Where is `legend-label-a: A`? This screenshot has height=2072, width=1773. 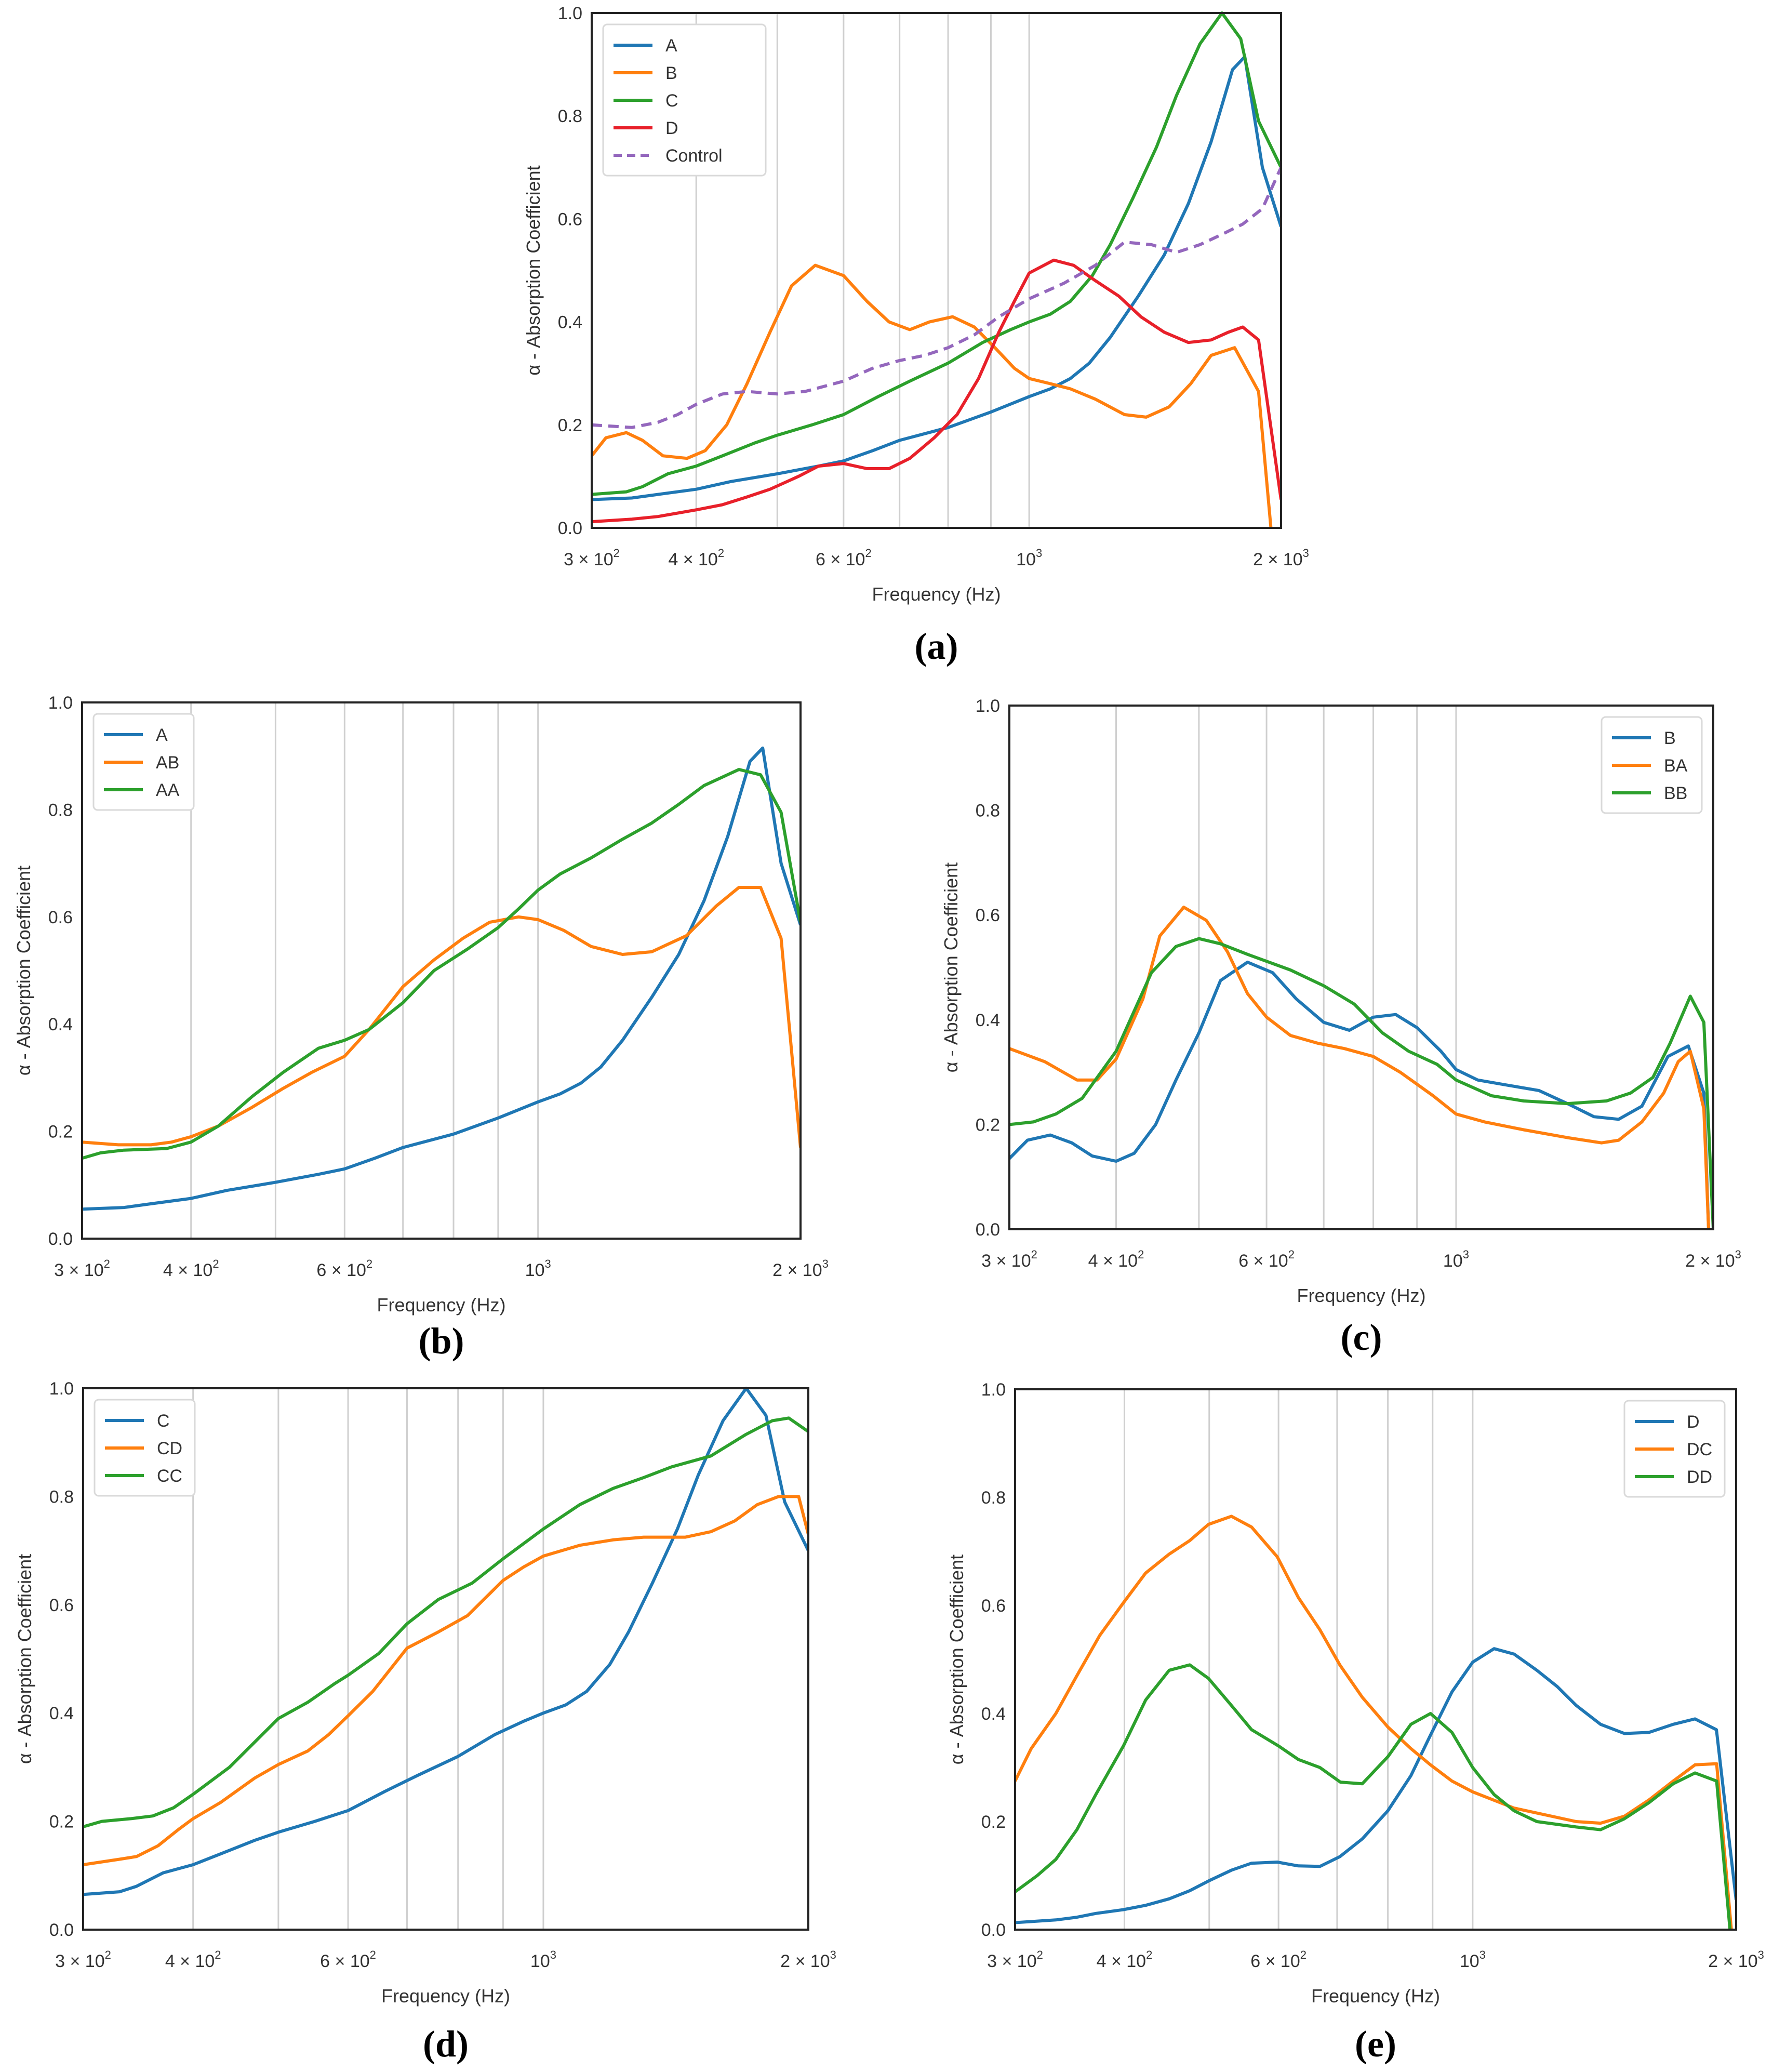
legend-label-a: A is located at coordinates (162, 735).